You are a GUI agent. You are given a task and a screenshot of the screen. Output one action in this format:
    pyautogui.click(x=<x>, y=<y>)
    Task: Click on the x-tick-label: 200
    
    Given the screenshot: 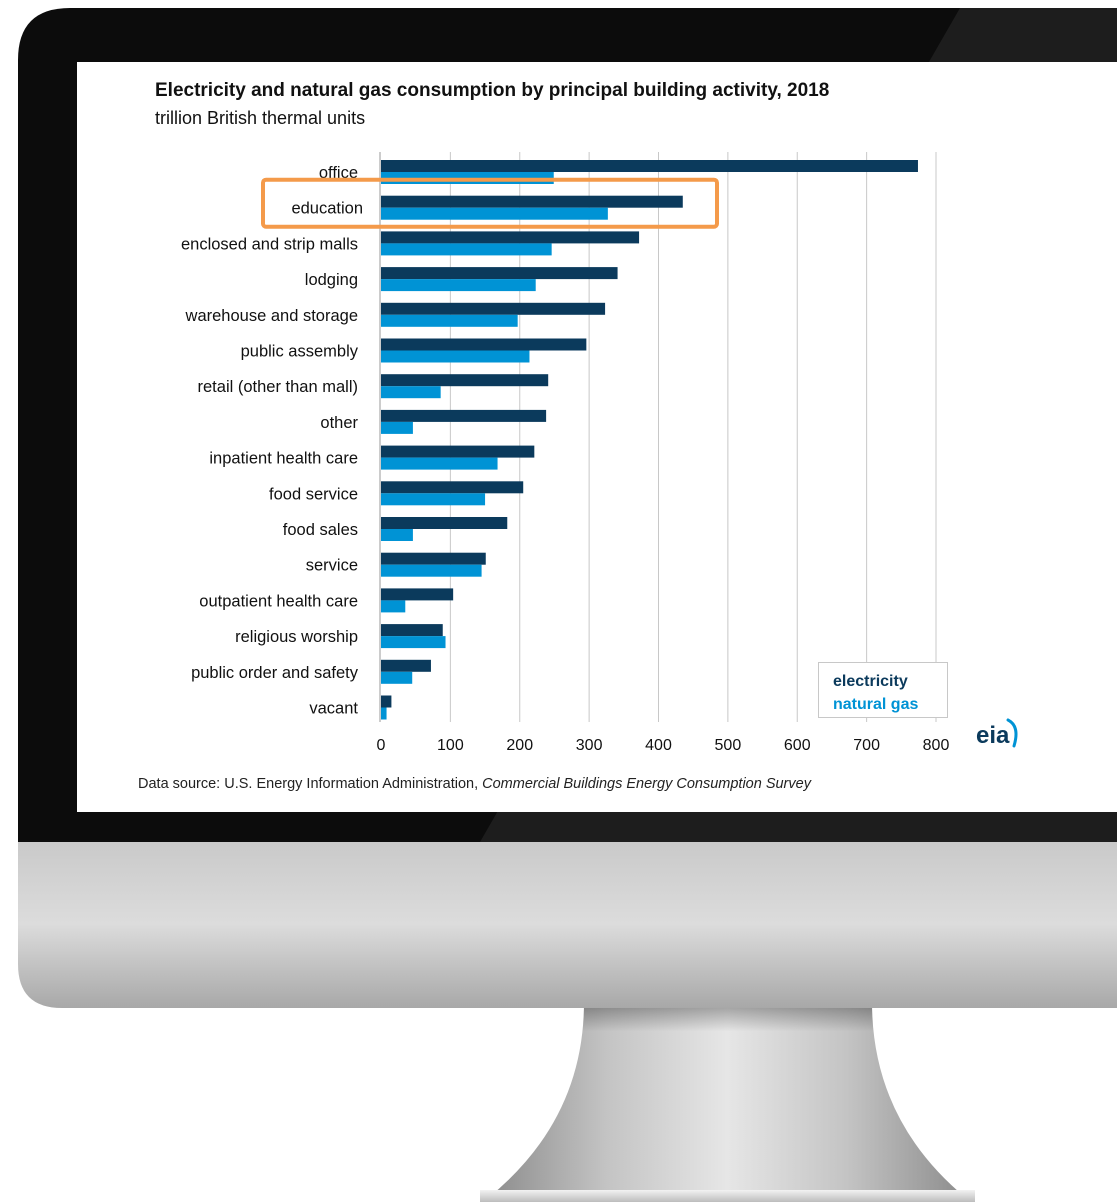 What is the action you would take?
    pyautogui.click(x=519, y=745)
    